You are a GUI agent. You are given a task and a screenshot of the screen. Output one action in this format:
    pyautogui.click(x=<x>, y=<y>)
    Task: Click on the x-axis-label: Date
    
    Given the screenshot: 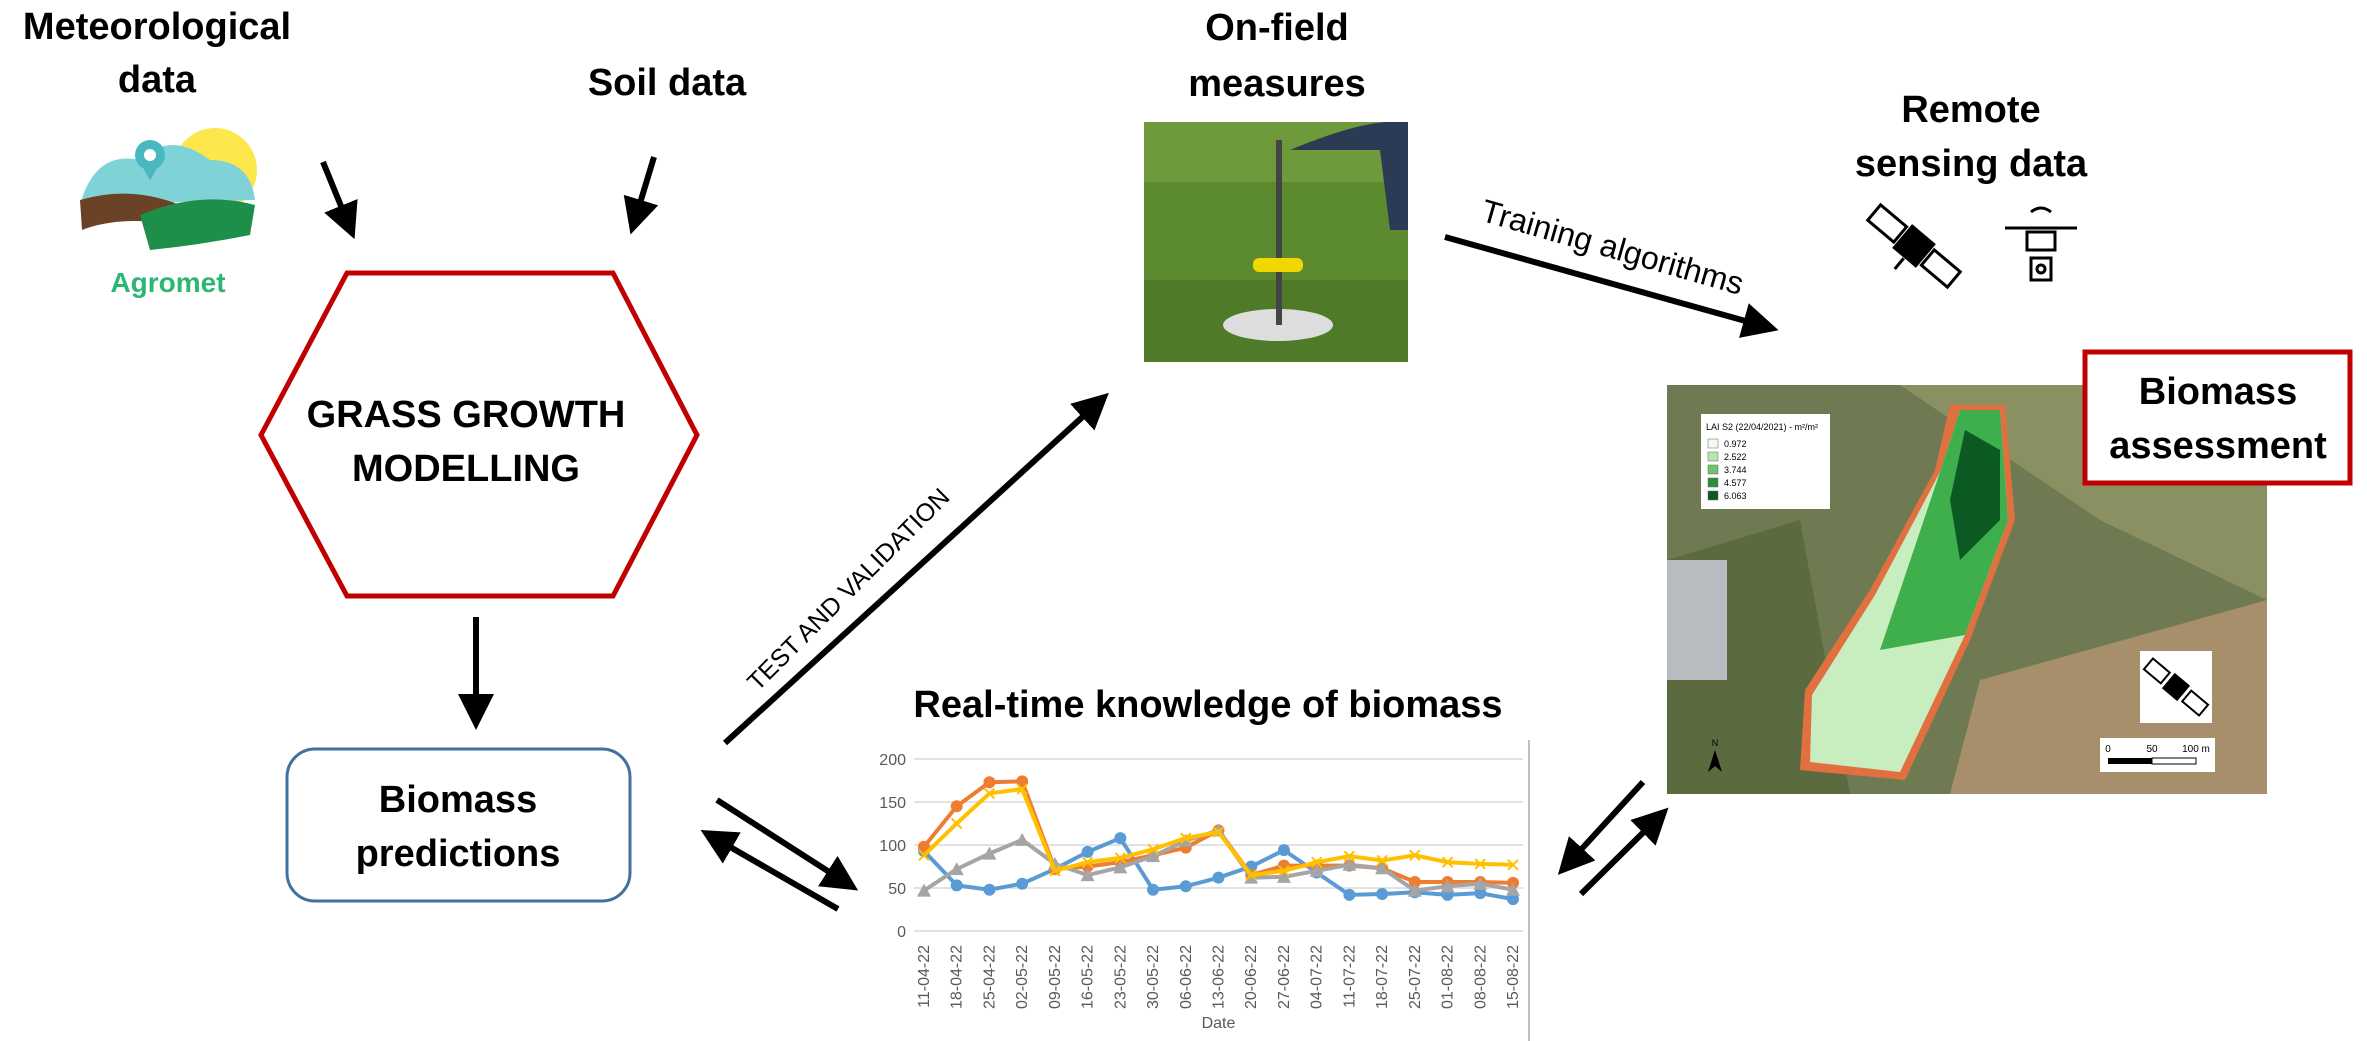 What is the action you would take?
    pyautogui.click(x=1219, y=1023)
    